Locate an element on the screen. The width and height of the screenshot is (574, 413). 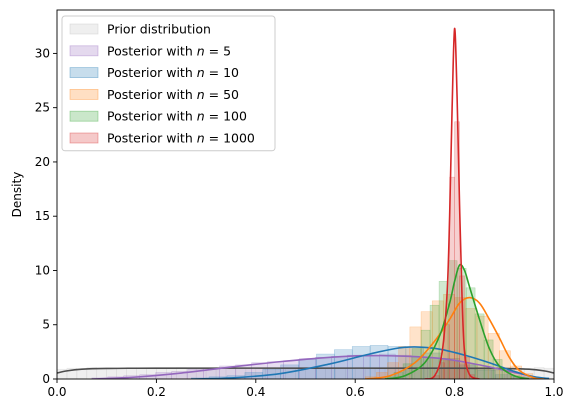
y-tick-label: 10 is located at coordinates (42, 270).